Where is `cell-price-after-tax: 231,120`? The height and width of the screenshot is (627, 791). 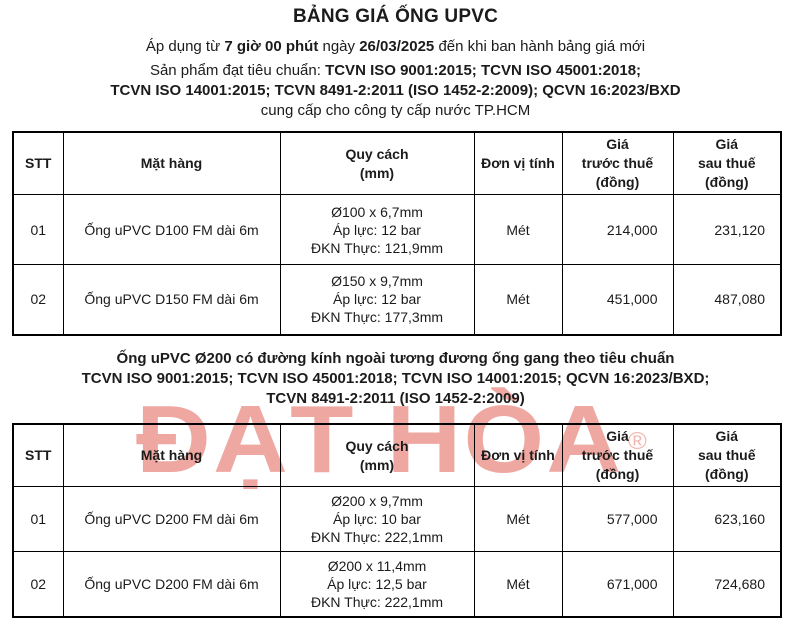 cell-price-after-tax: 231,120 is located at coordinates (727, 229).